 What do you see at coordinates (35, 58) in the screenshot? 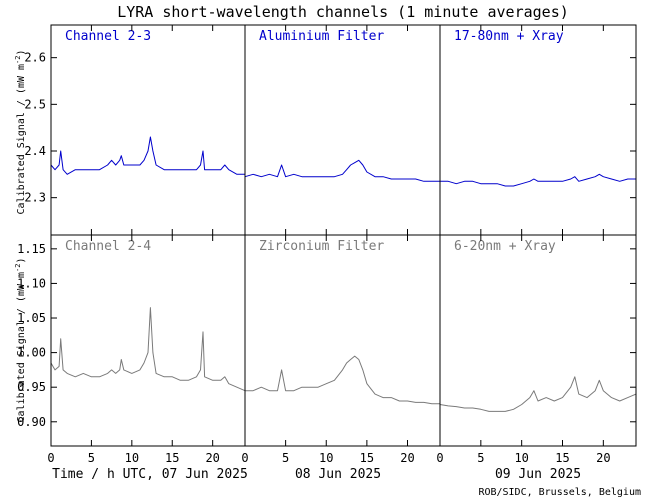
I see `y-tick-label: 2.6` at bounding box center [35, 58].